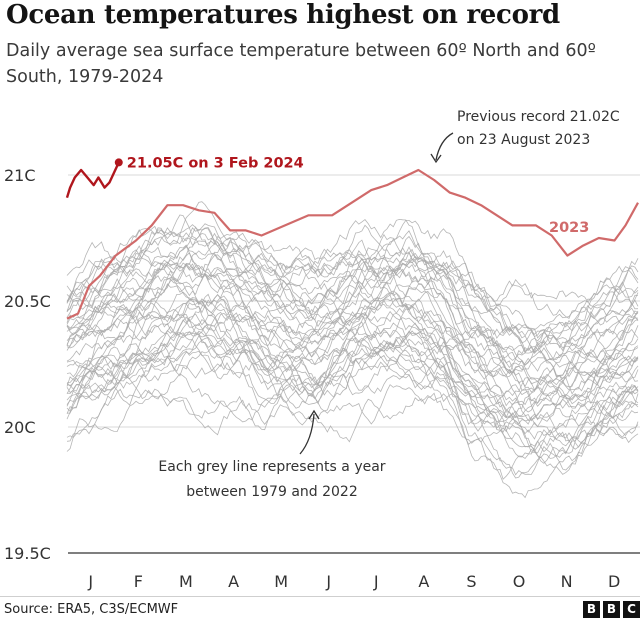 The width and height of the screenshot is (640, 621). Describe the element at coordinates (283, 15) in the screenshot. I see `chart-title: Ocean temperatures highest on record` at that location.